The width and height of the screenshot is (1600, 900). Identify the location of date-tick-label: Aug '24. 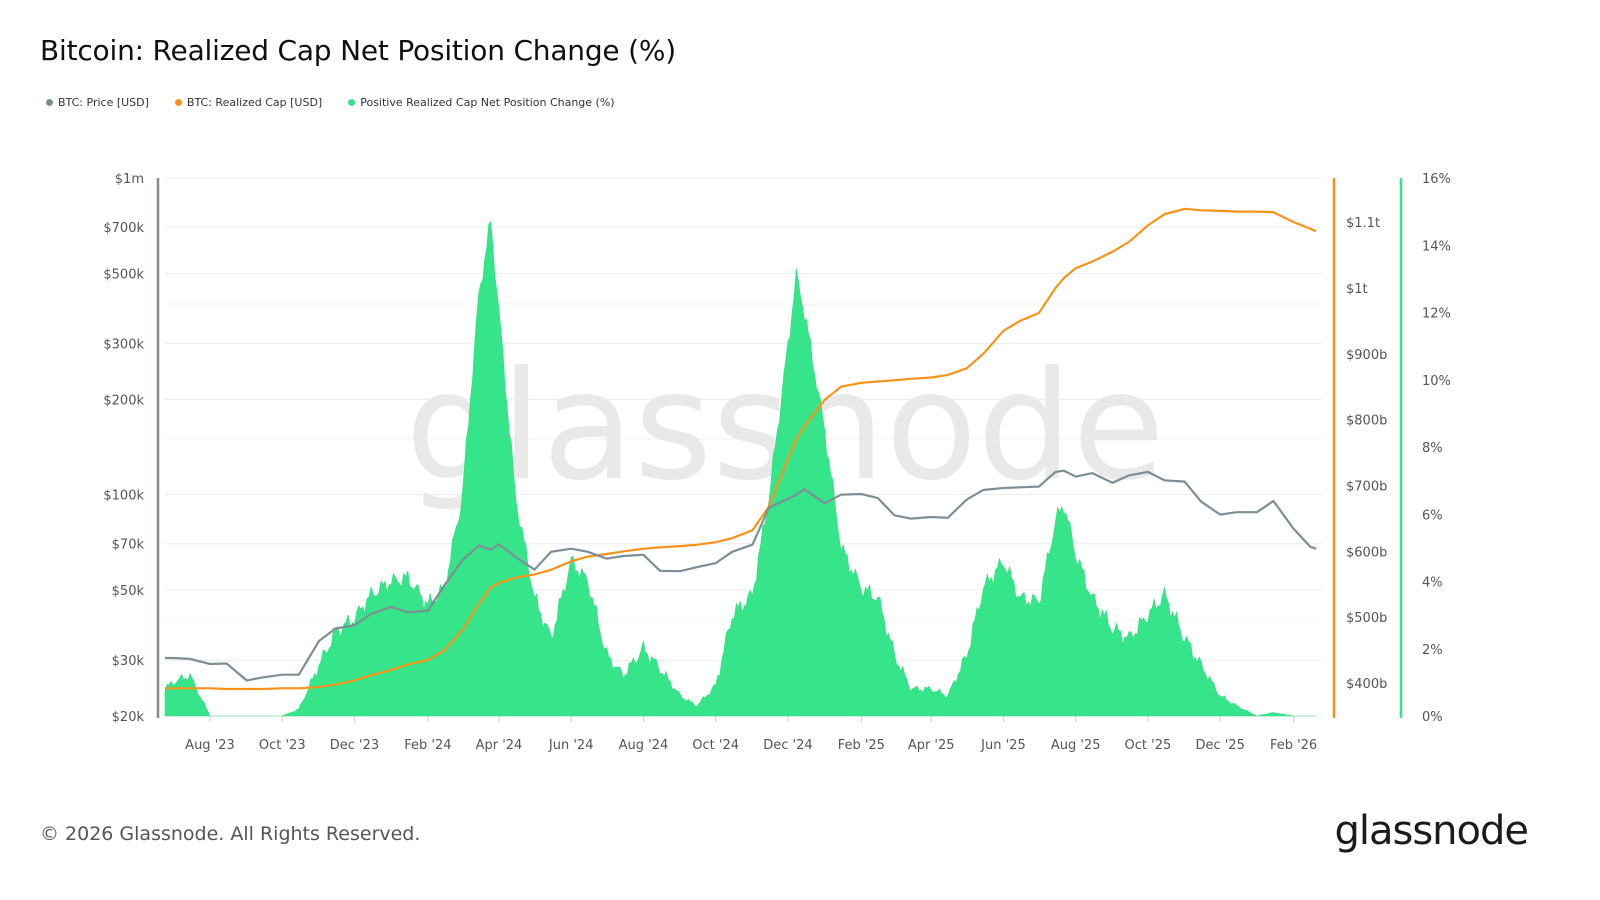
(644, 745).